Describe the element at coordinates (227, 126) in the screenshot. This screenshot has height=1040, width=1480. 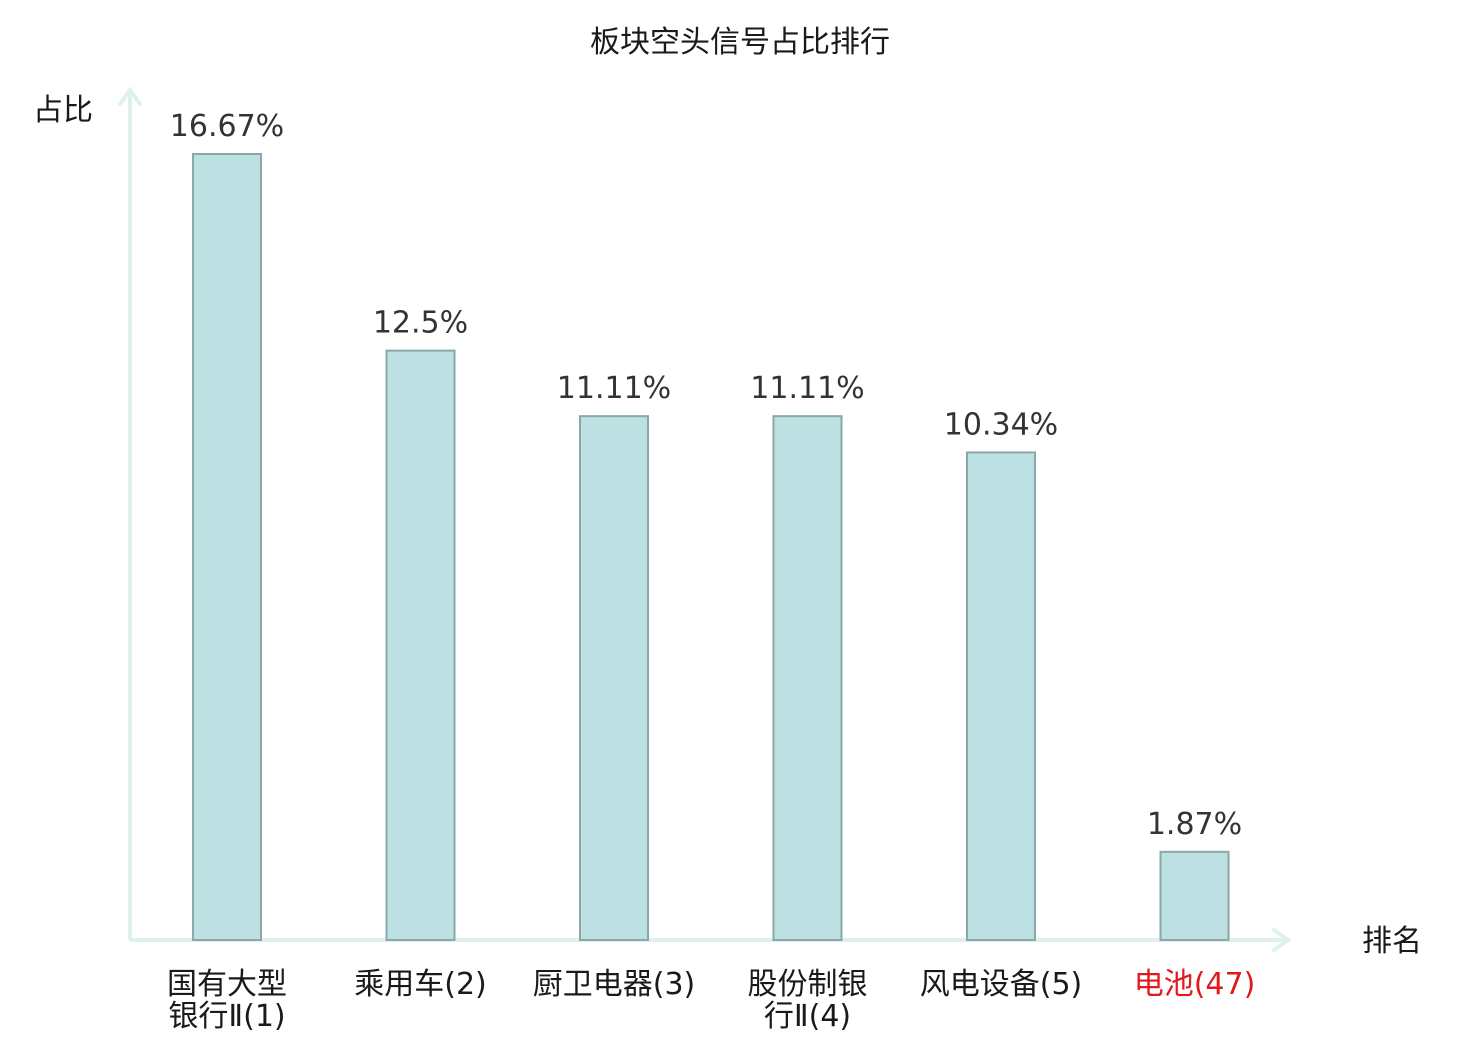
I see `value-label: 16.67%` at that location.